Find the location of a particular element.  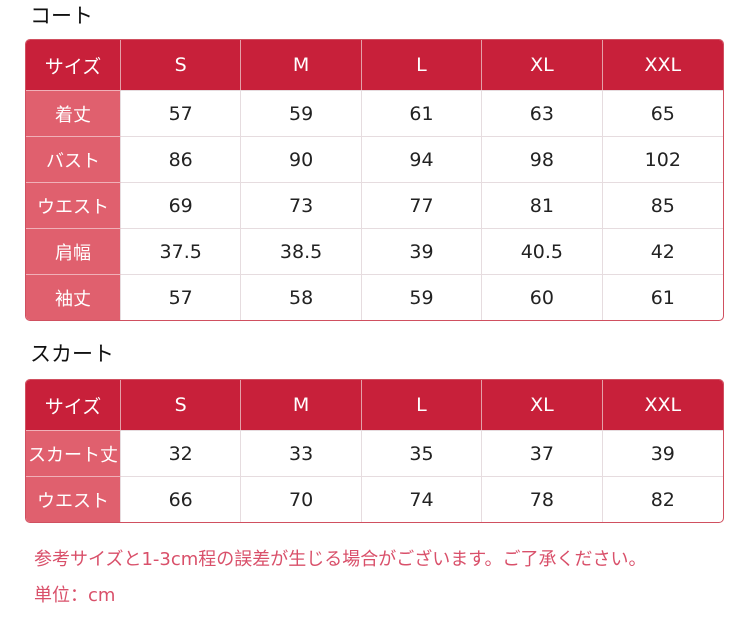

disclaimer-note: 参考サイズと1-3cm程の誤差が生じる場合がございます。ご了承ください。 is located at coordinates (340, 559).